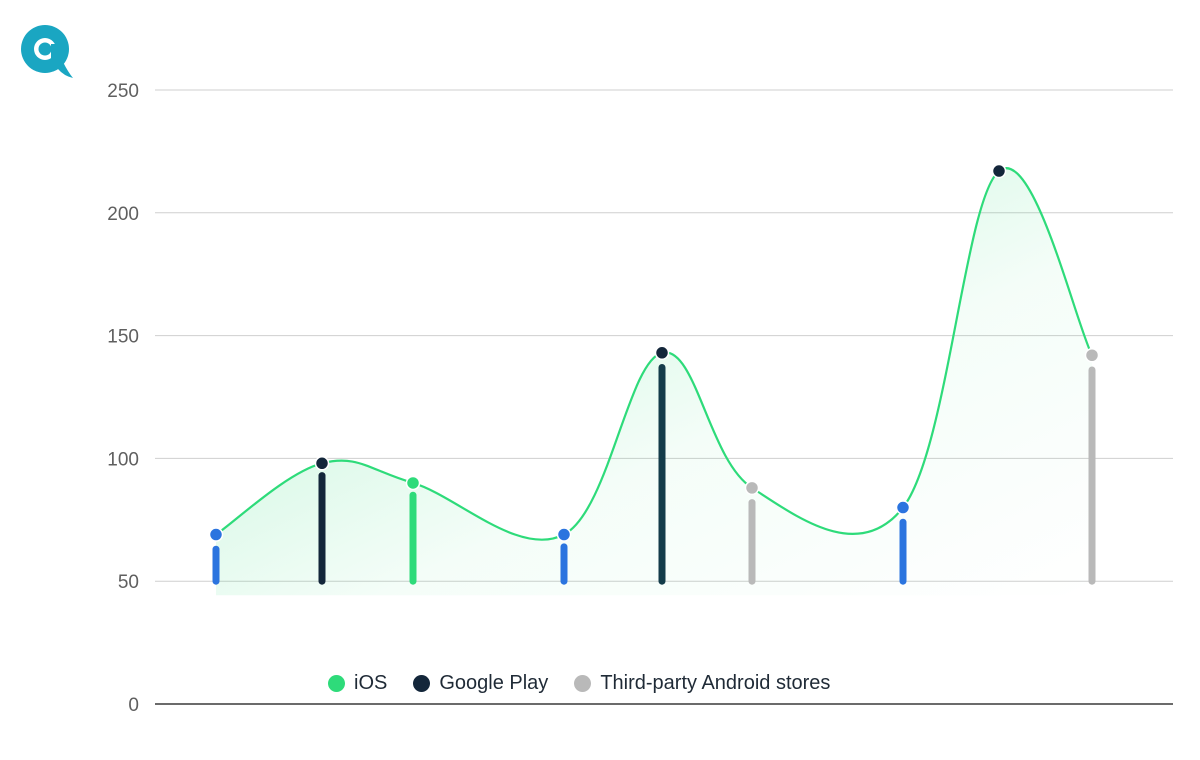 The width and height of the screenshot is (1200, 760). What do you see at coordinates (715, 683) in the screenshot?
I see `legend-label-third-party: Third-party Android stores` at bounding box center [715, 683].